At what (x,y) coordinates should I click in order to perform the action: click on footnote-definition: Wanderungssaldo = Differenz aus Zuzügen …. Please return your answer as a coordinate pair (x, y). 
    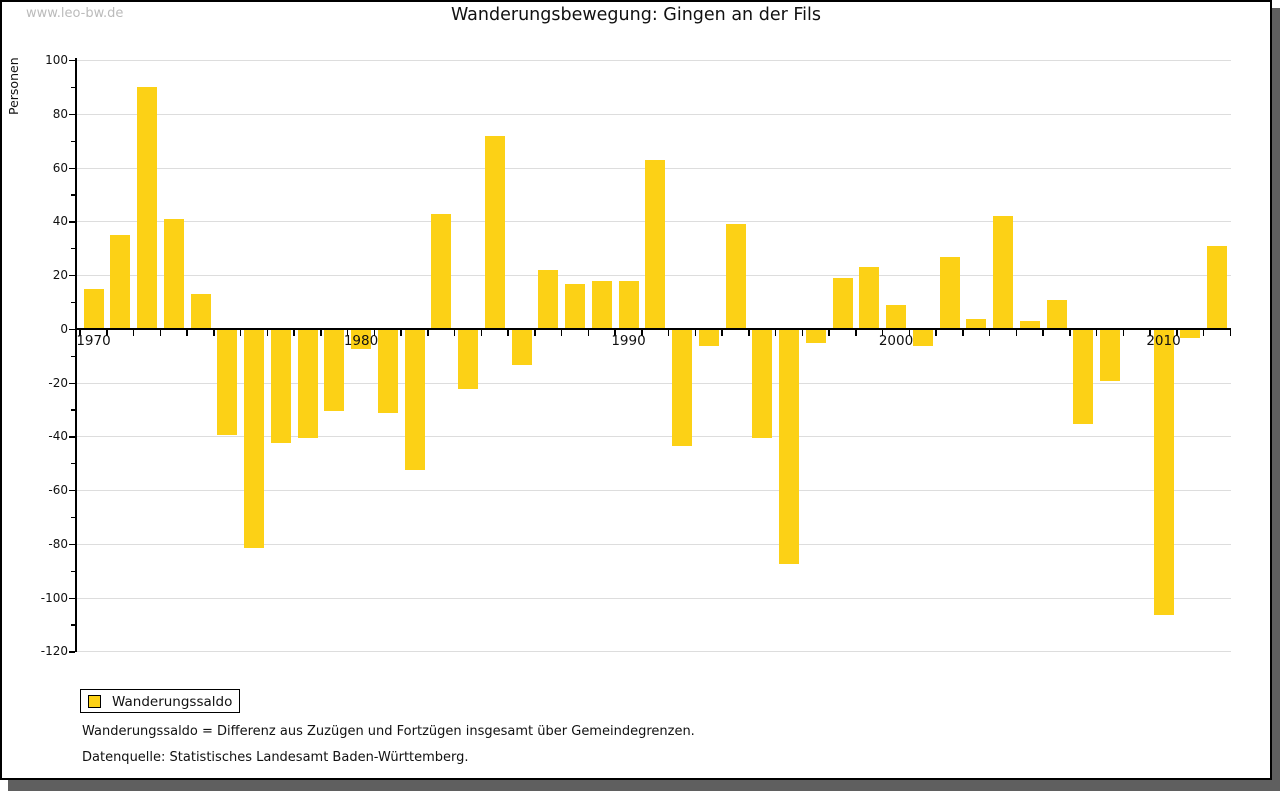
    Looking at the image, I should click on (388, 731).